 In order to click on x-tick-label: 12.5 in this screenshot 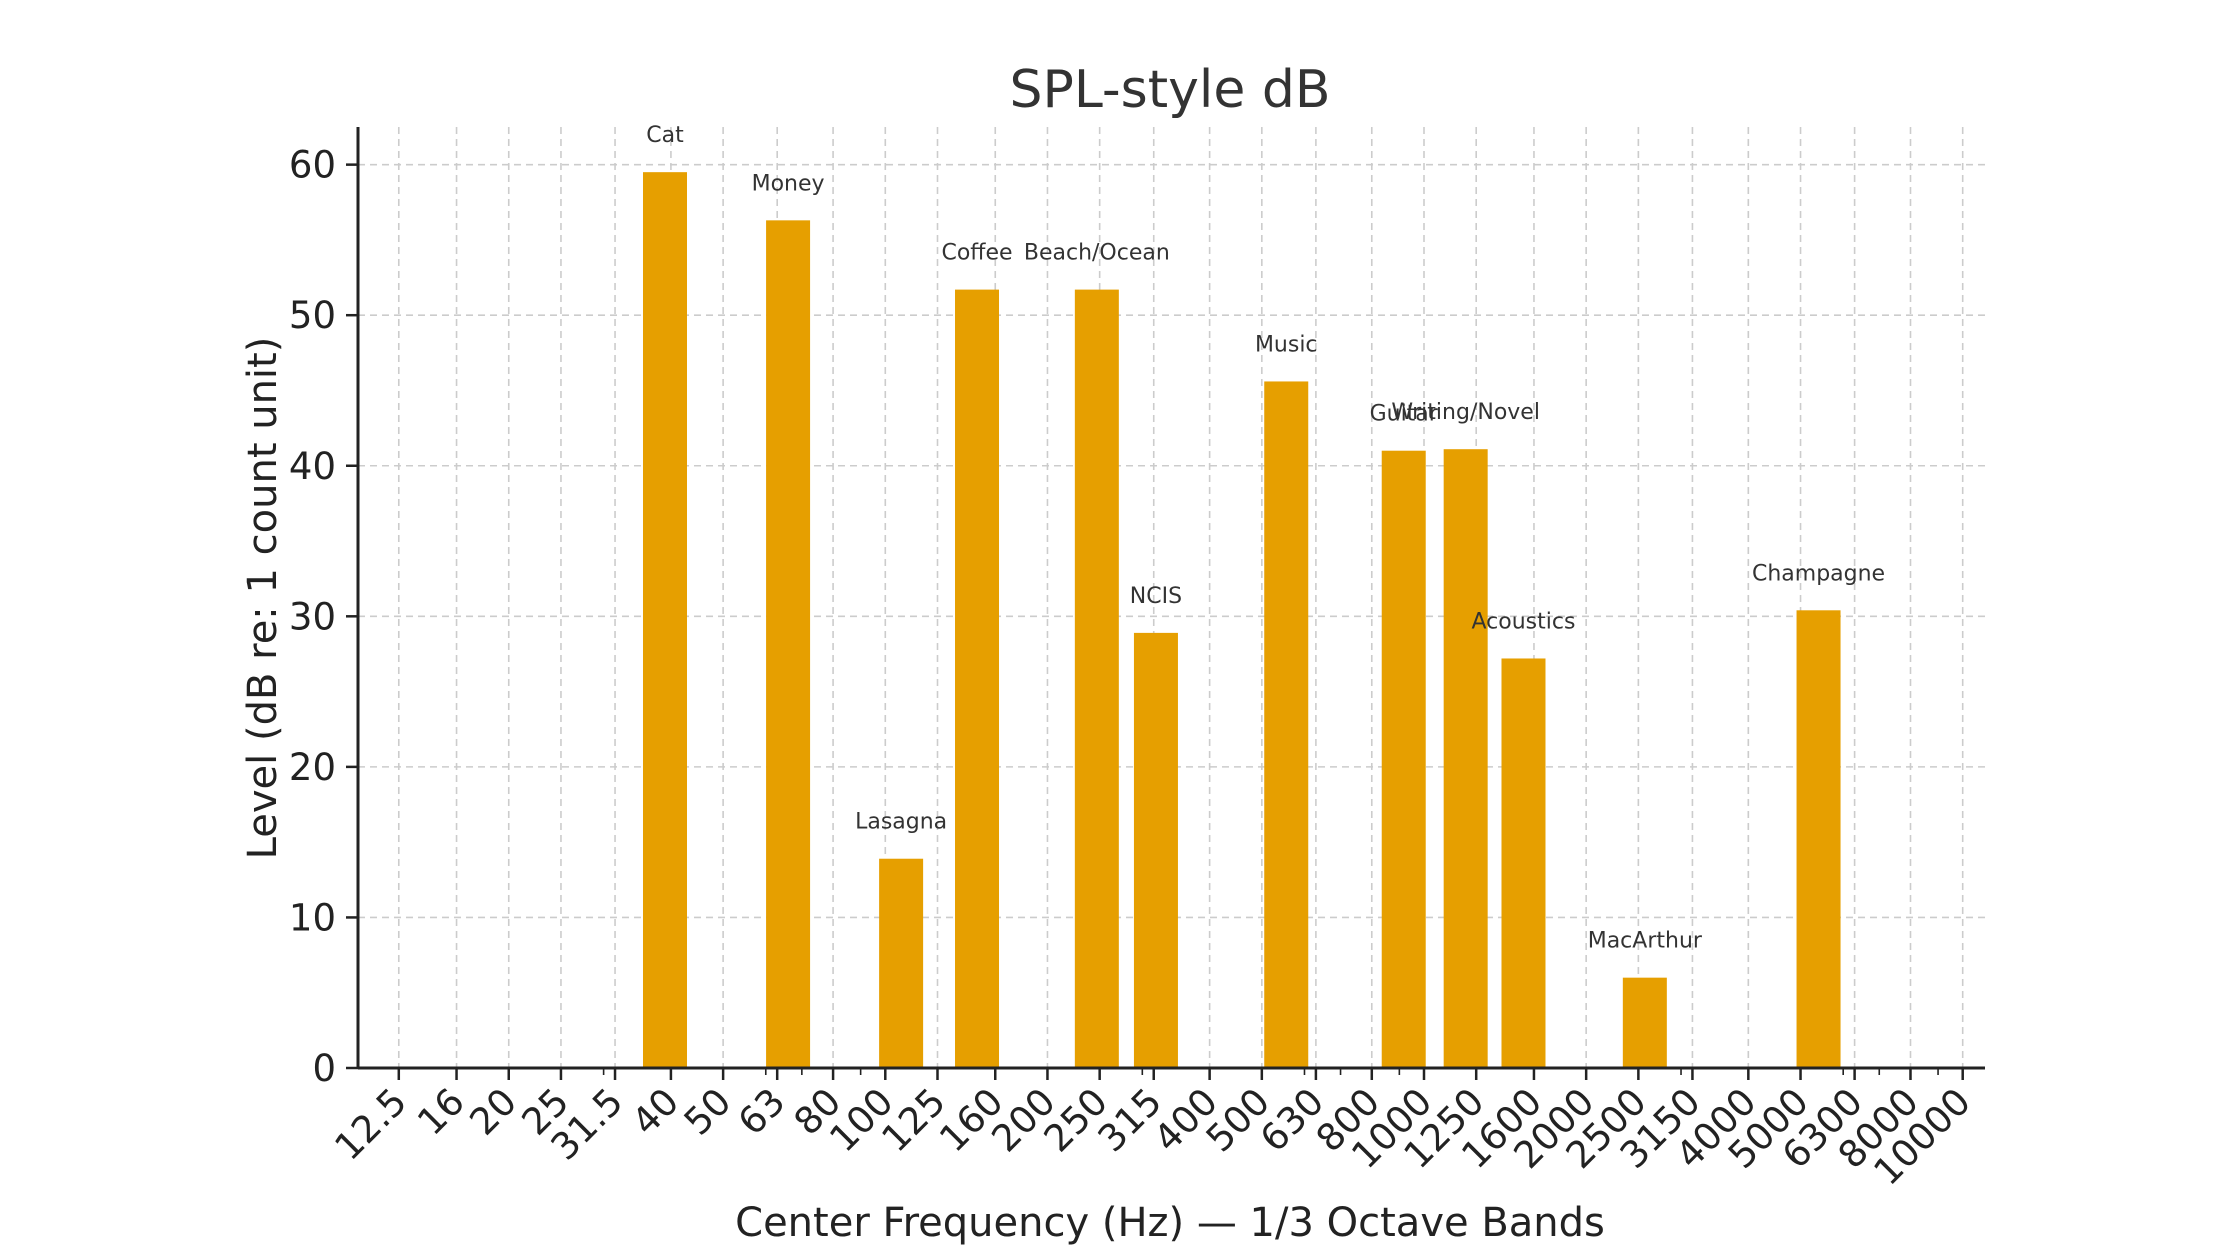, I will do `click(370, 1124)`.